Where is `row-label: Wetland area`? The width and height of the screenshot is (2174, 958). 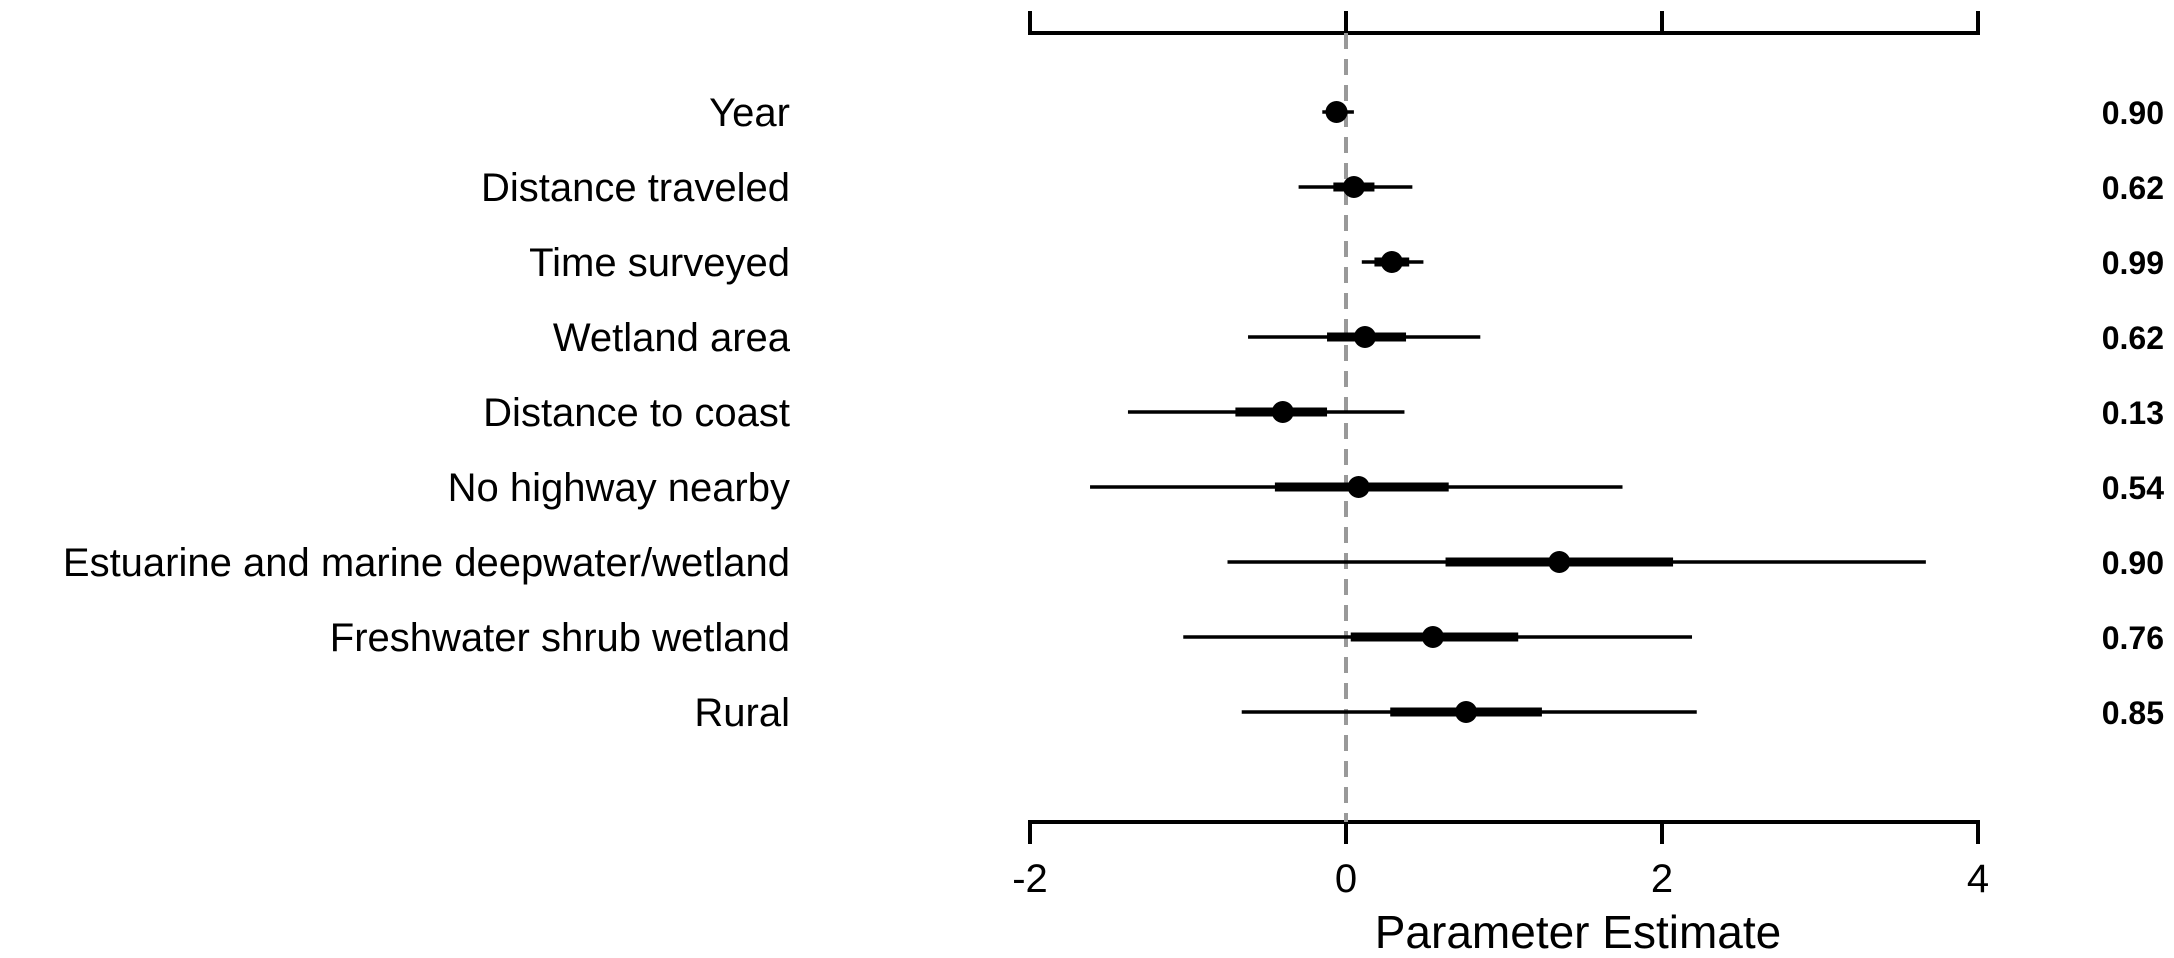
row-label: Wetland area is located at coordinates (672, 338).